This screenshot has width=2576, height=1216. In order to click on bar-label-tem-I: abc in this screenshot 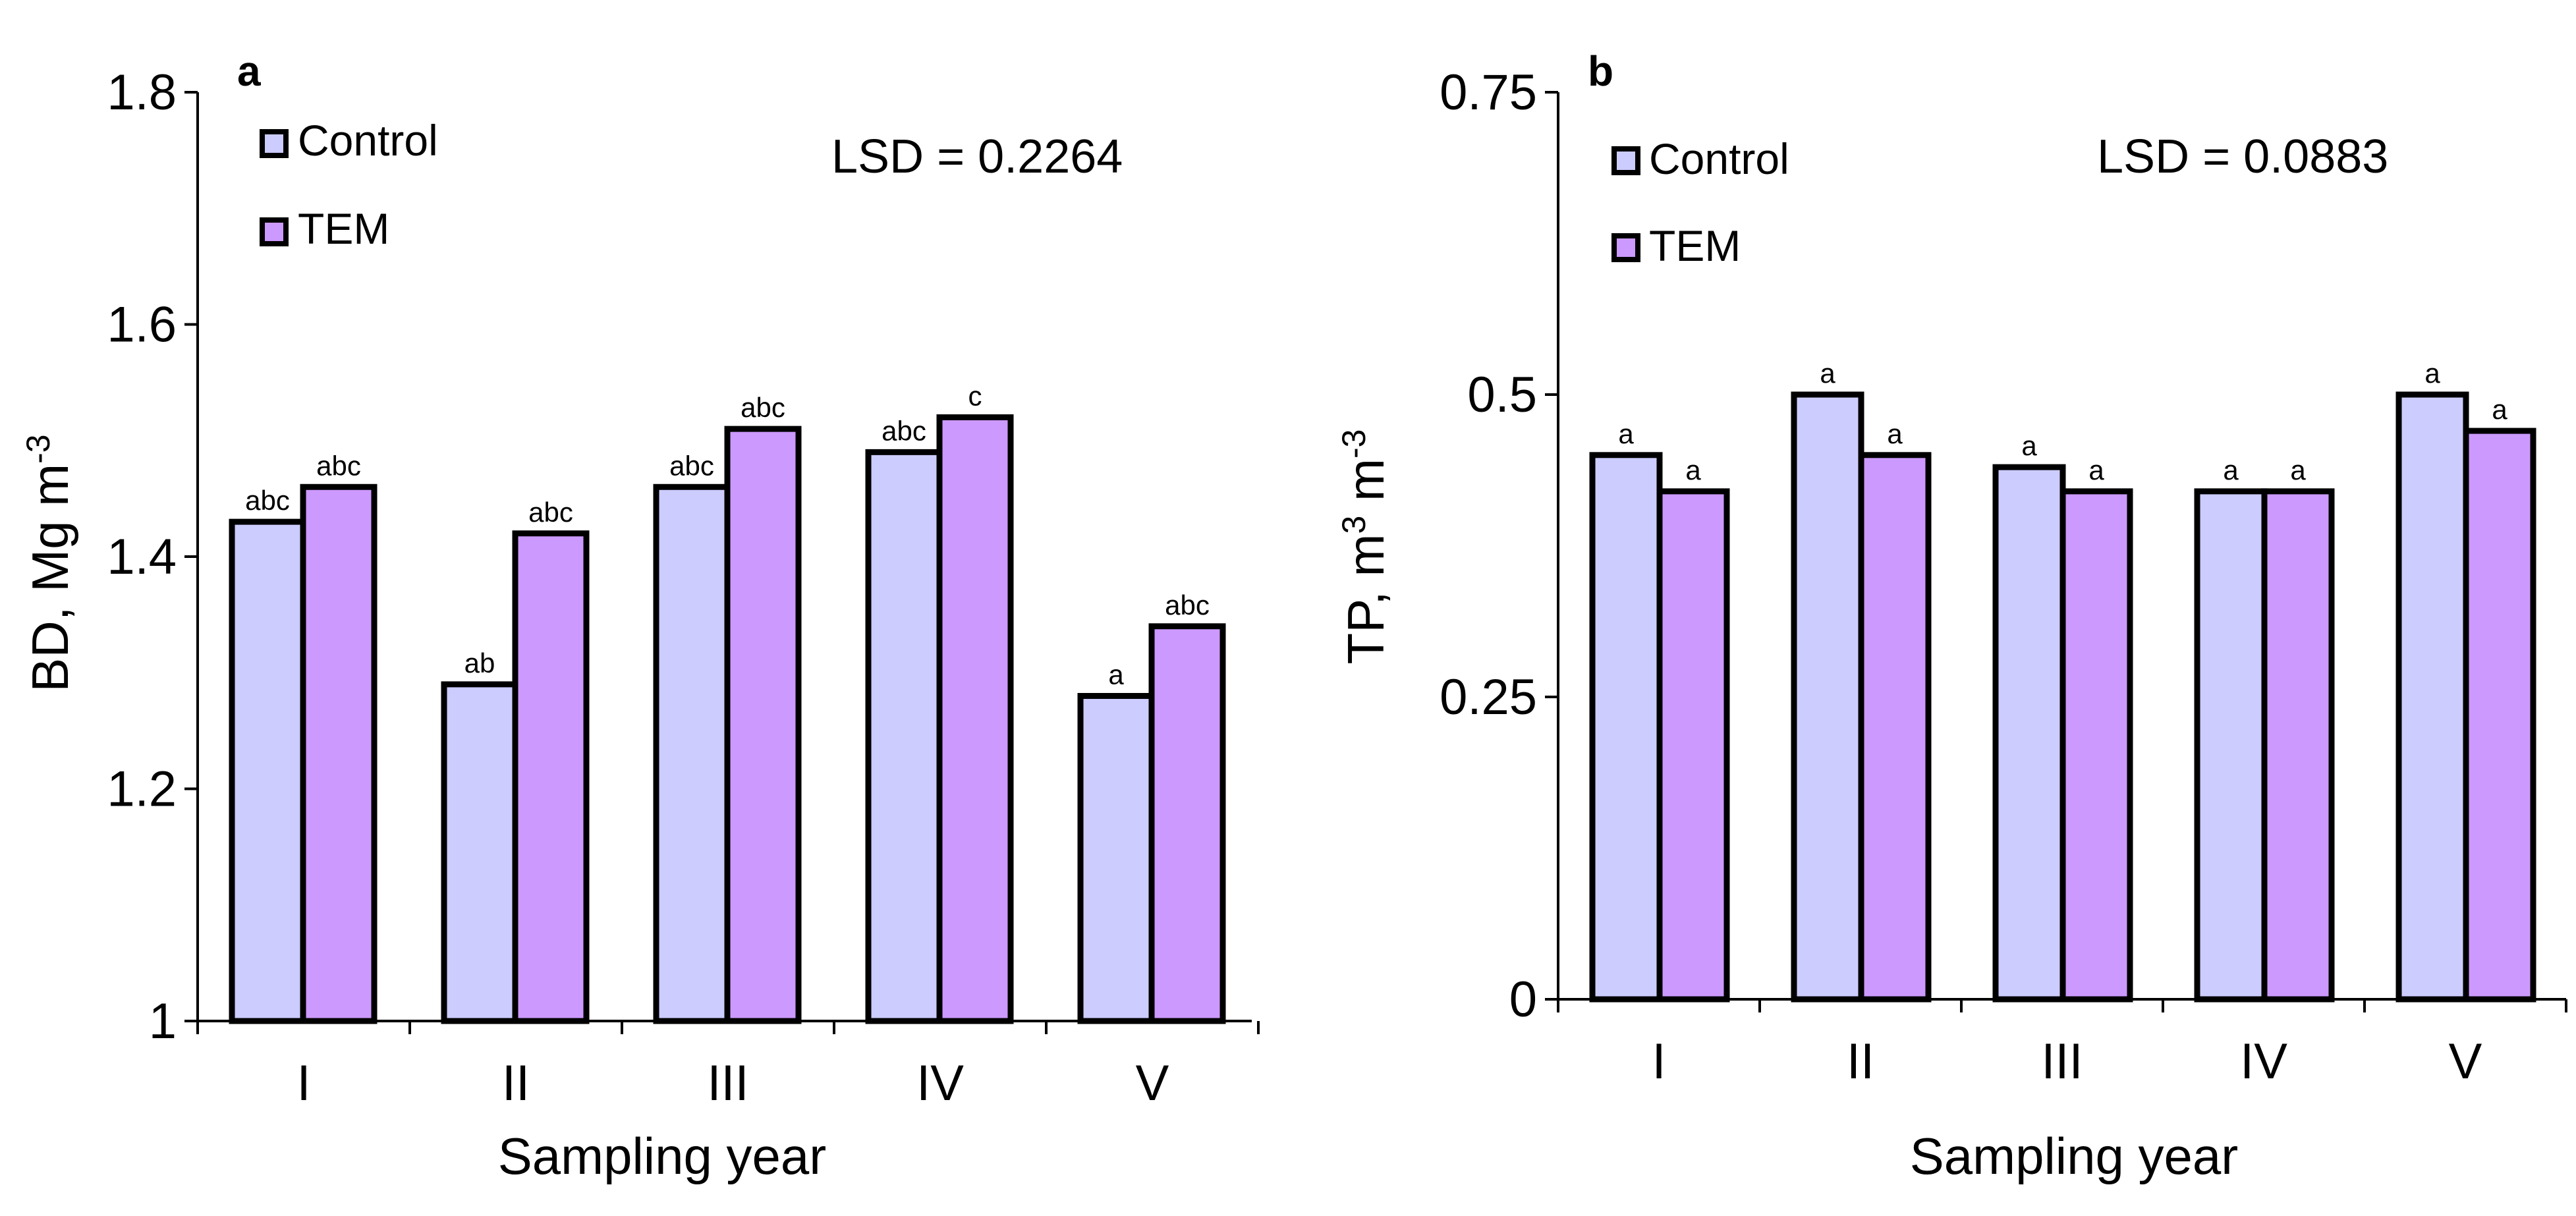, I will do `click(338, 465)`.